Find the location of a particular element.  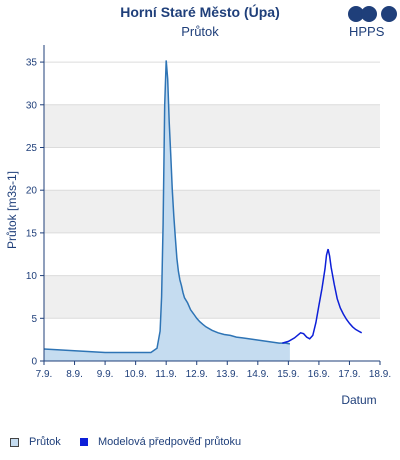

y-axis-label: Průtok [m3s-1] is located at coordinates (12, 210).